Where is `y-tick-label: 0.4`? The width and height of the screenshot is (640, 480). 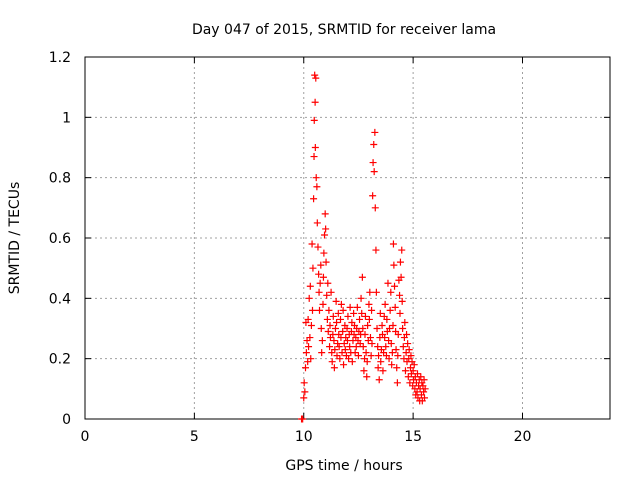 y-tick-label: 0.4 is located at coordinates (60, 299).